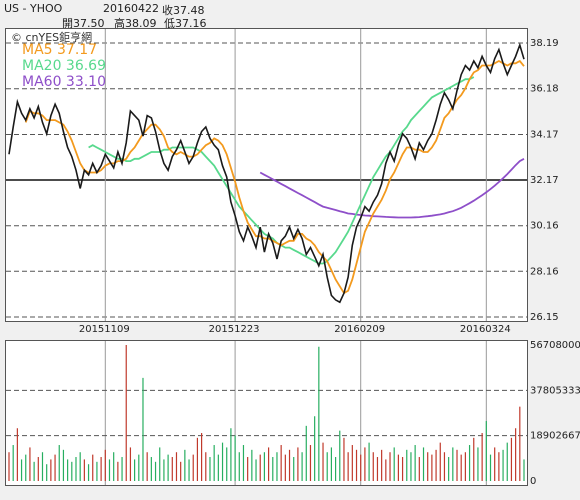 The height and width of the screenshot is (500, 580). What do you see at coordinates (544, 180) in the screenshot?
I see `price-y-tick: 32.17` at bounding box center [544, 180].